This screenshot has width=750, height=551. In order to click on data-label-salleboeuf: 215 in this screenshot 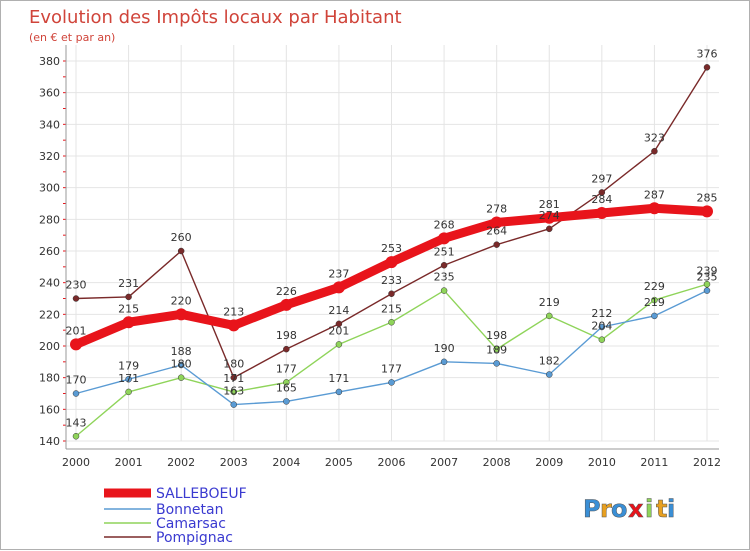, I will do `click(128, 308)`.